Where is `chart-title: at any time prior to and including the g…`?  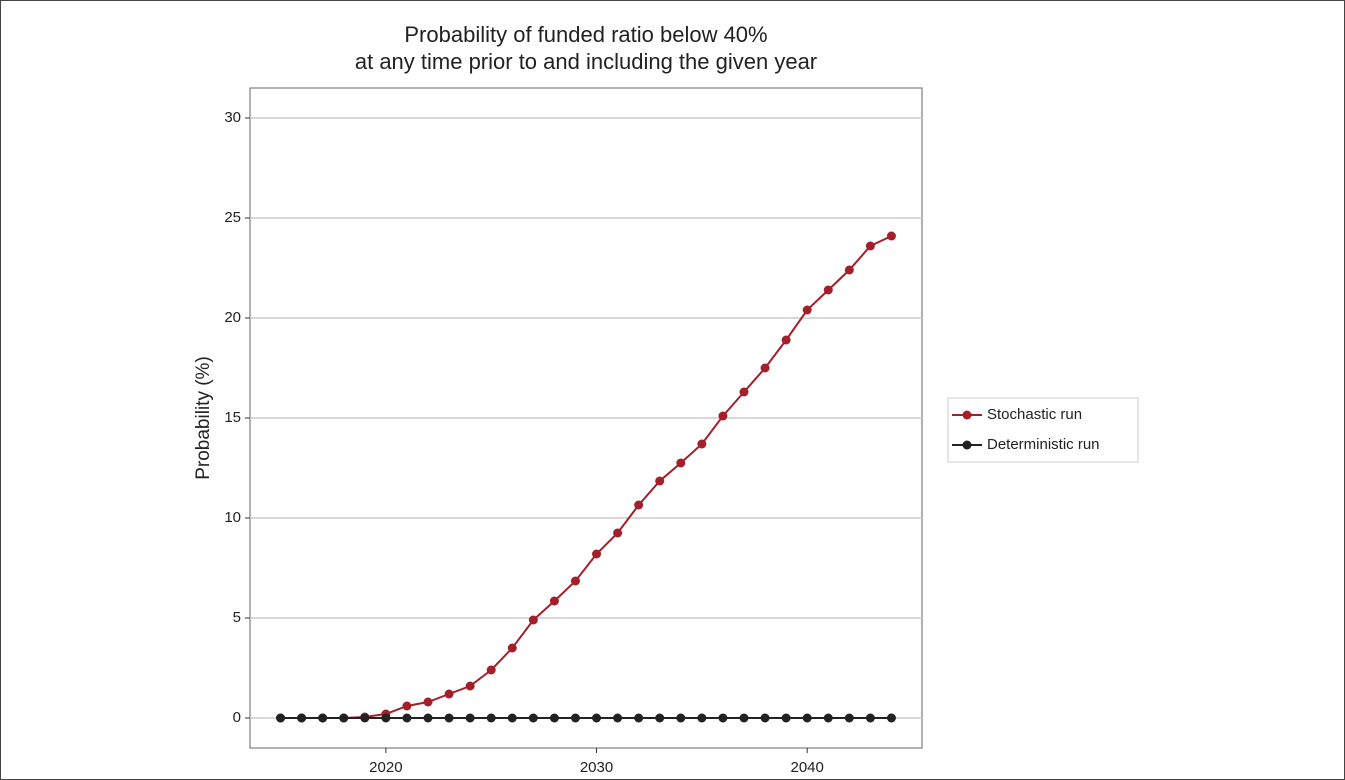
chart-title: at any time prior to and including the g… is located at coordinates (586, 61).